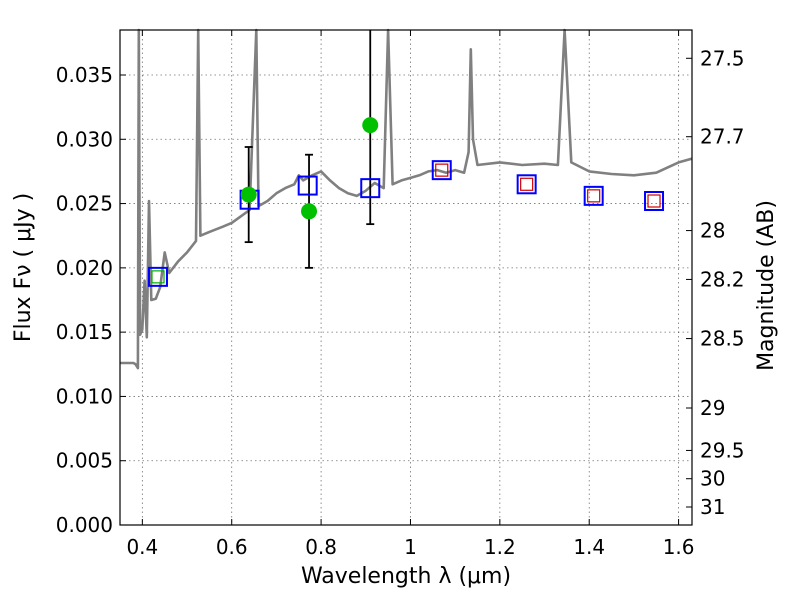 The height and width of the screenshot is (600, 800). What do you see at coordinates (722, 339) in the screenshot?
I see `y2-tick-label: 28.5` at bounding box center [722, 339].